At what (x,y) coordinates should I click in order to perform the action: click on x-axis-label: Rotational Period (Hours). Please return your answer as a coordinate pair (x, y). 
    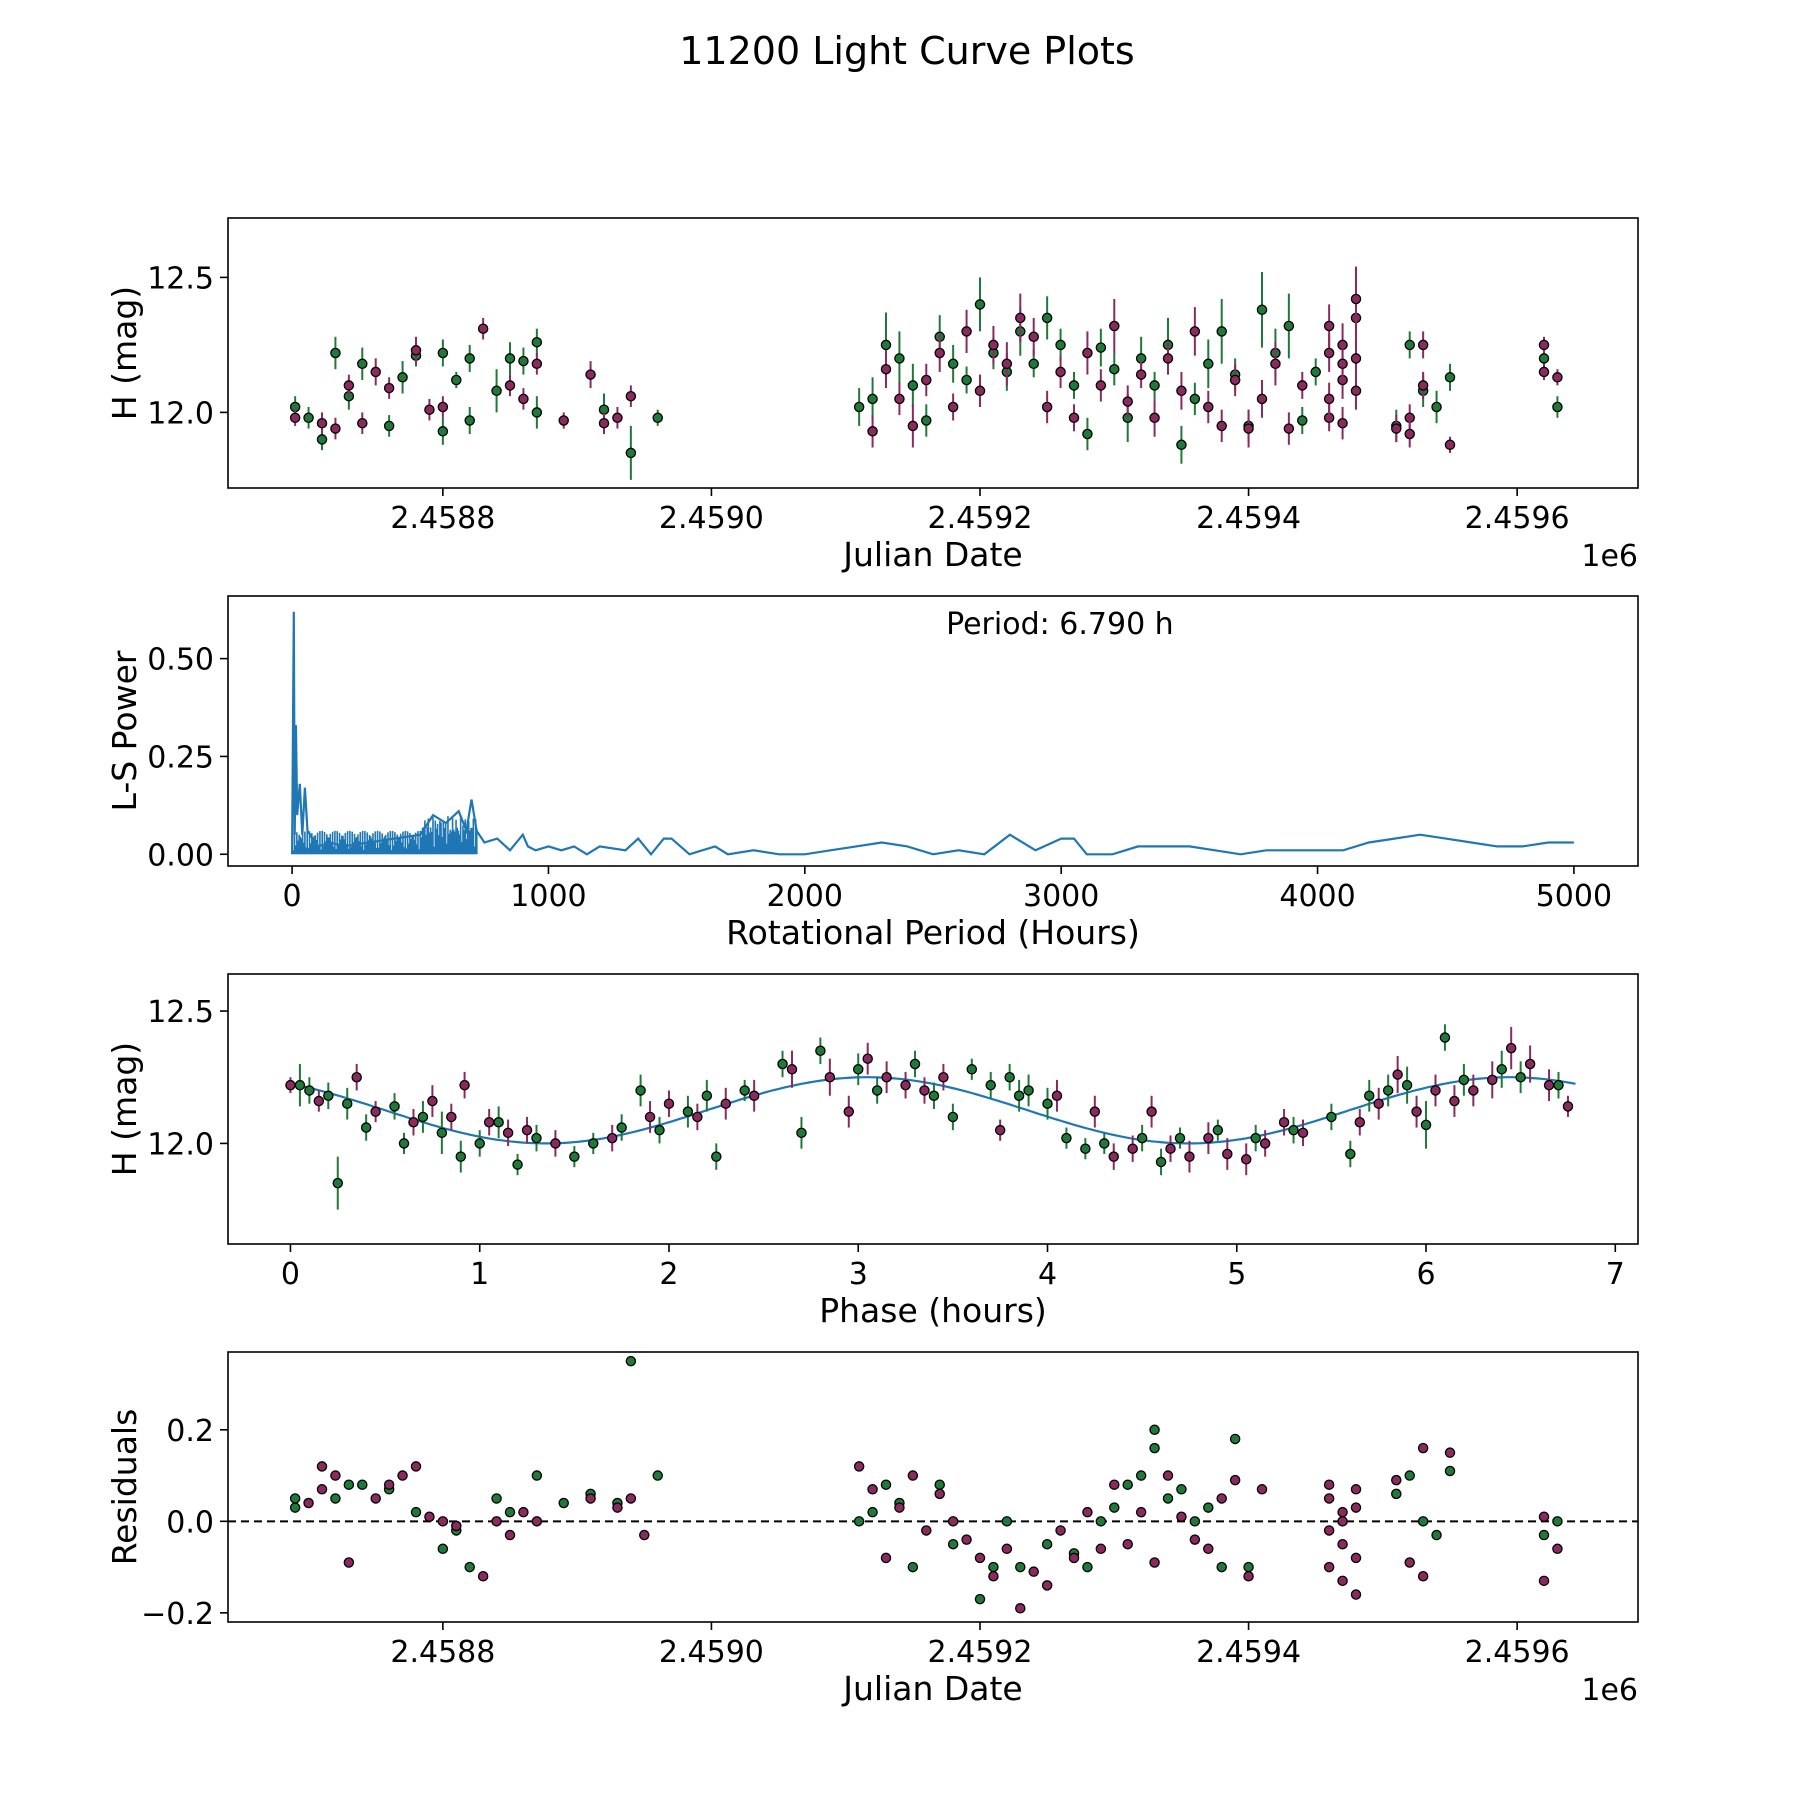
    Looking at the image, I should click on (933, 932).